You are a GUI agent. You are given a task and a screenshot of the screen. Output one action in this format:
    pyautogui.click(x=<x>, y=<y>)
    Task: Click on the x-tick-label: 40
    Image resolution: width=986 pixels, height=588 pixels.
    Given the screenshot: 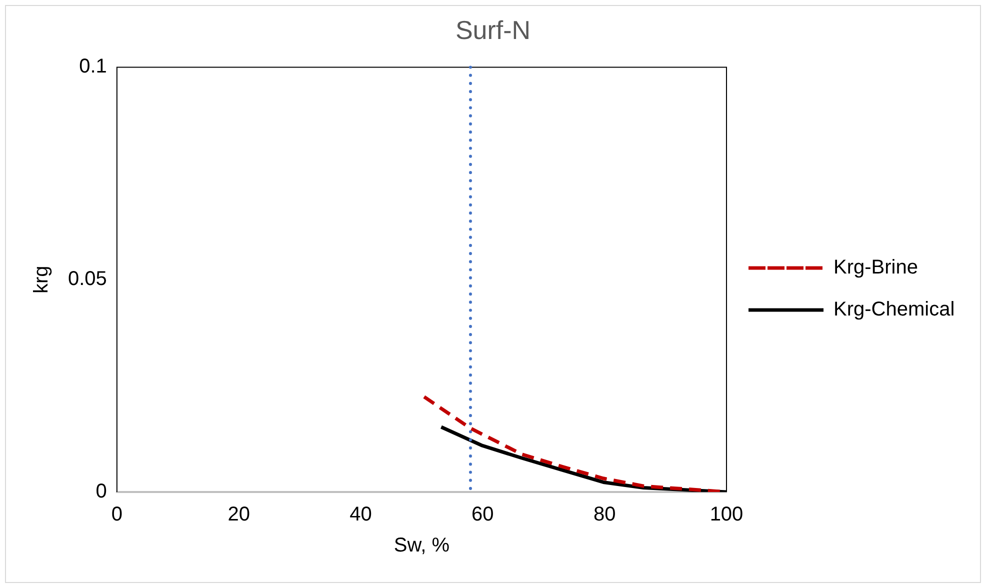 What is the action you would take?
    pyautogui.click(x=361, y=515)
    